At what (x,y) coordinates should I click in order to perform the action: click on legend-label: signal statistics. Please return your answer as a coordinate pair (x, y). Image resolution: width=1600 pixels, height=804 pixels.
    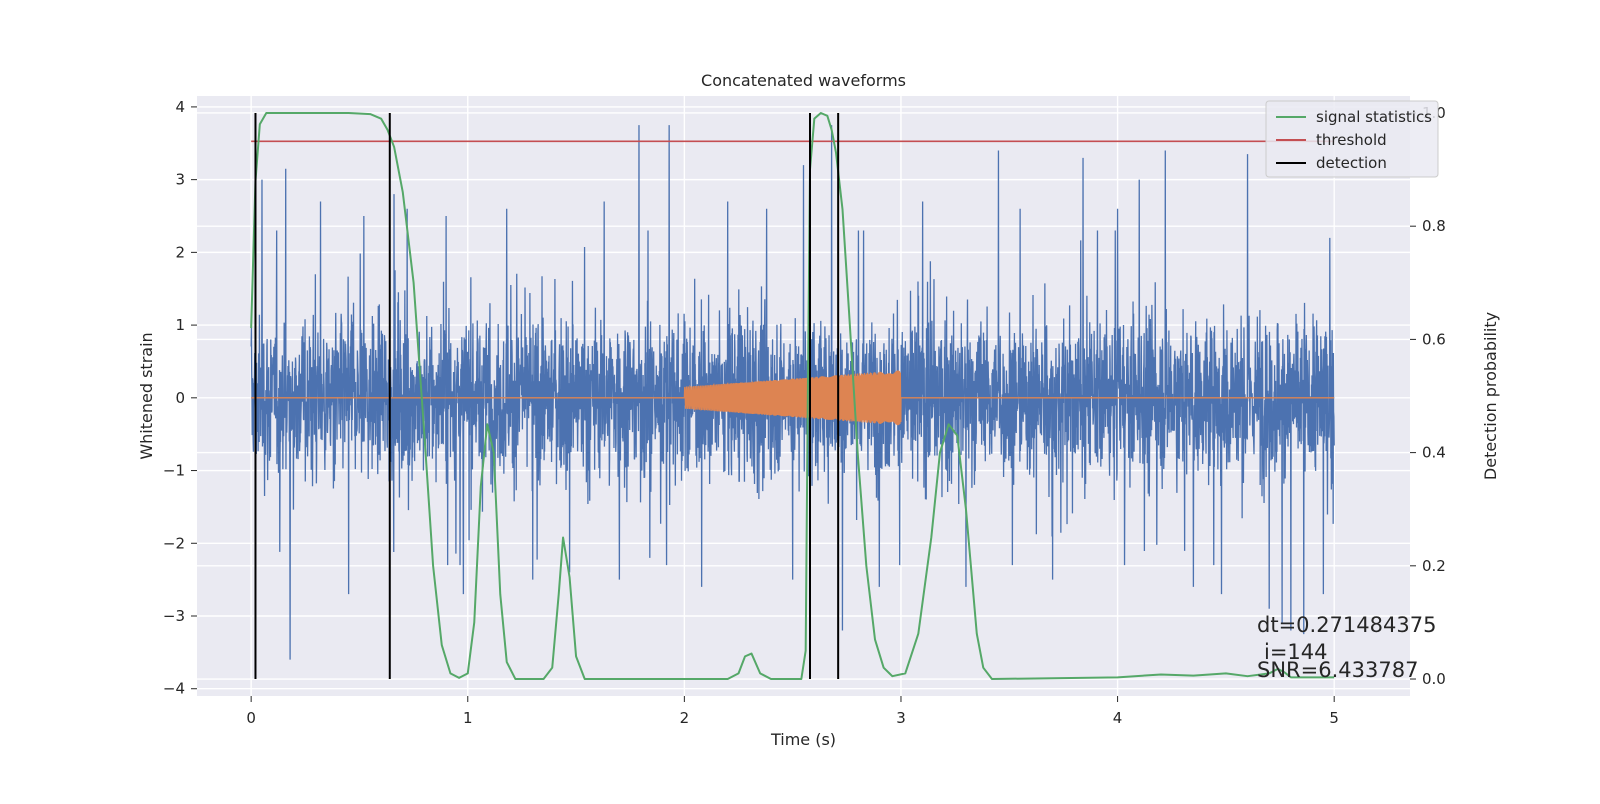
    Looking at the image, I should click on (1374, 117).